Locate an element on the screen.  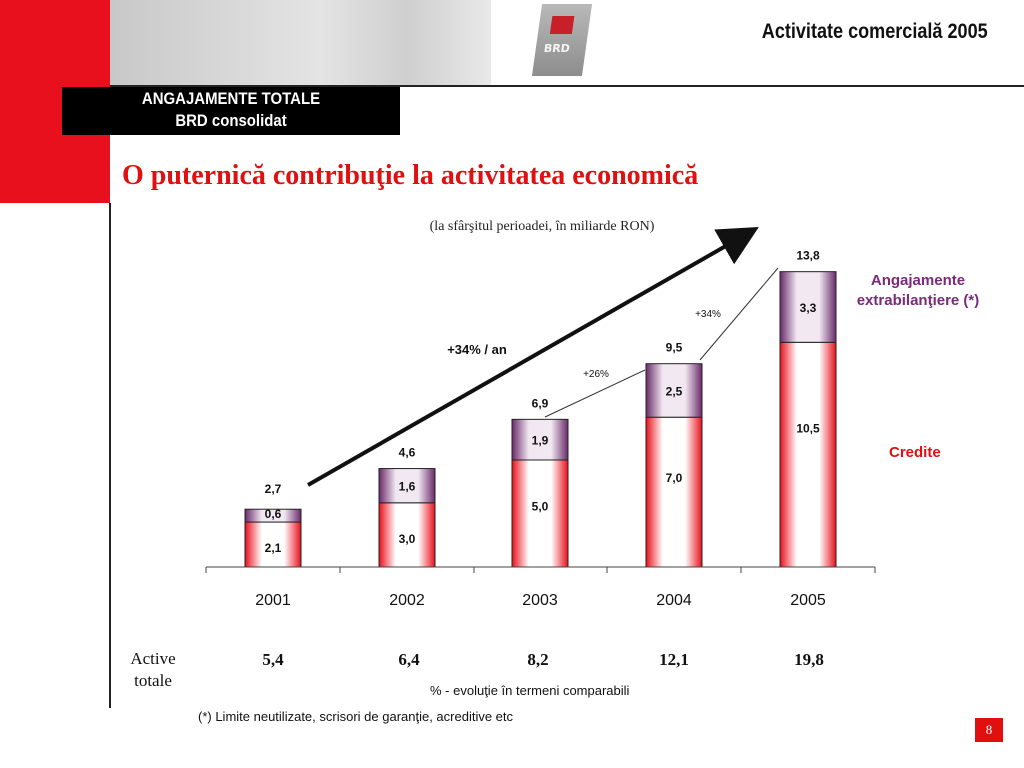
trend-arrow is located at coordinates (533, 357).